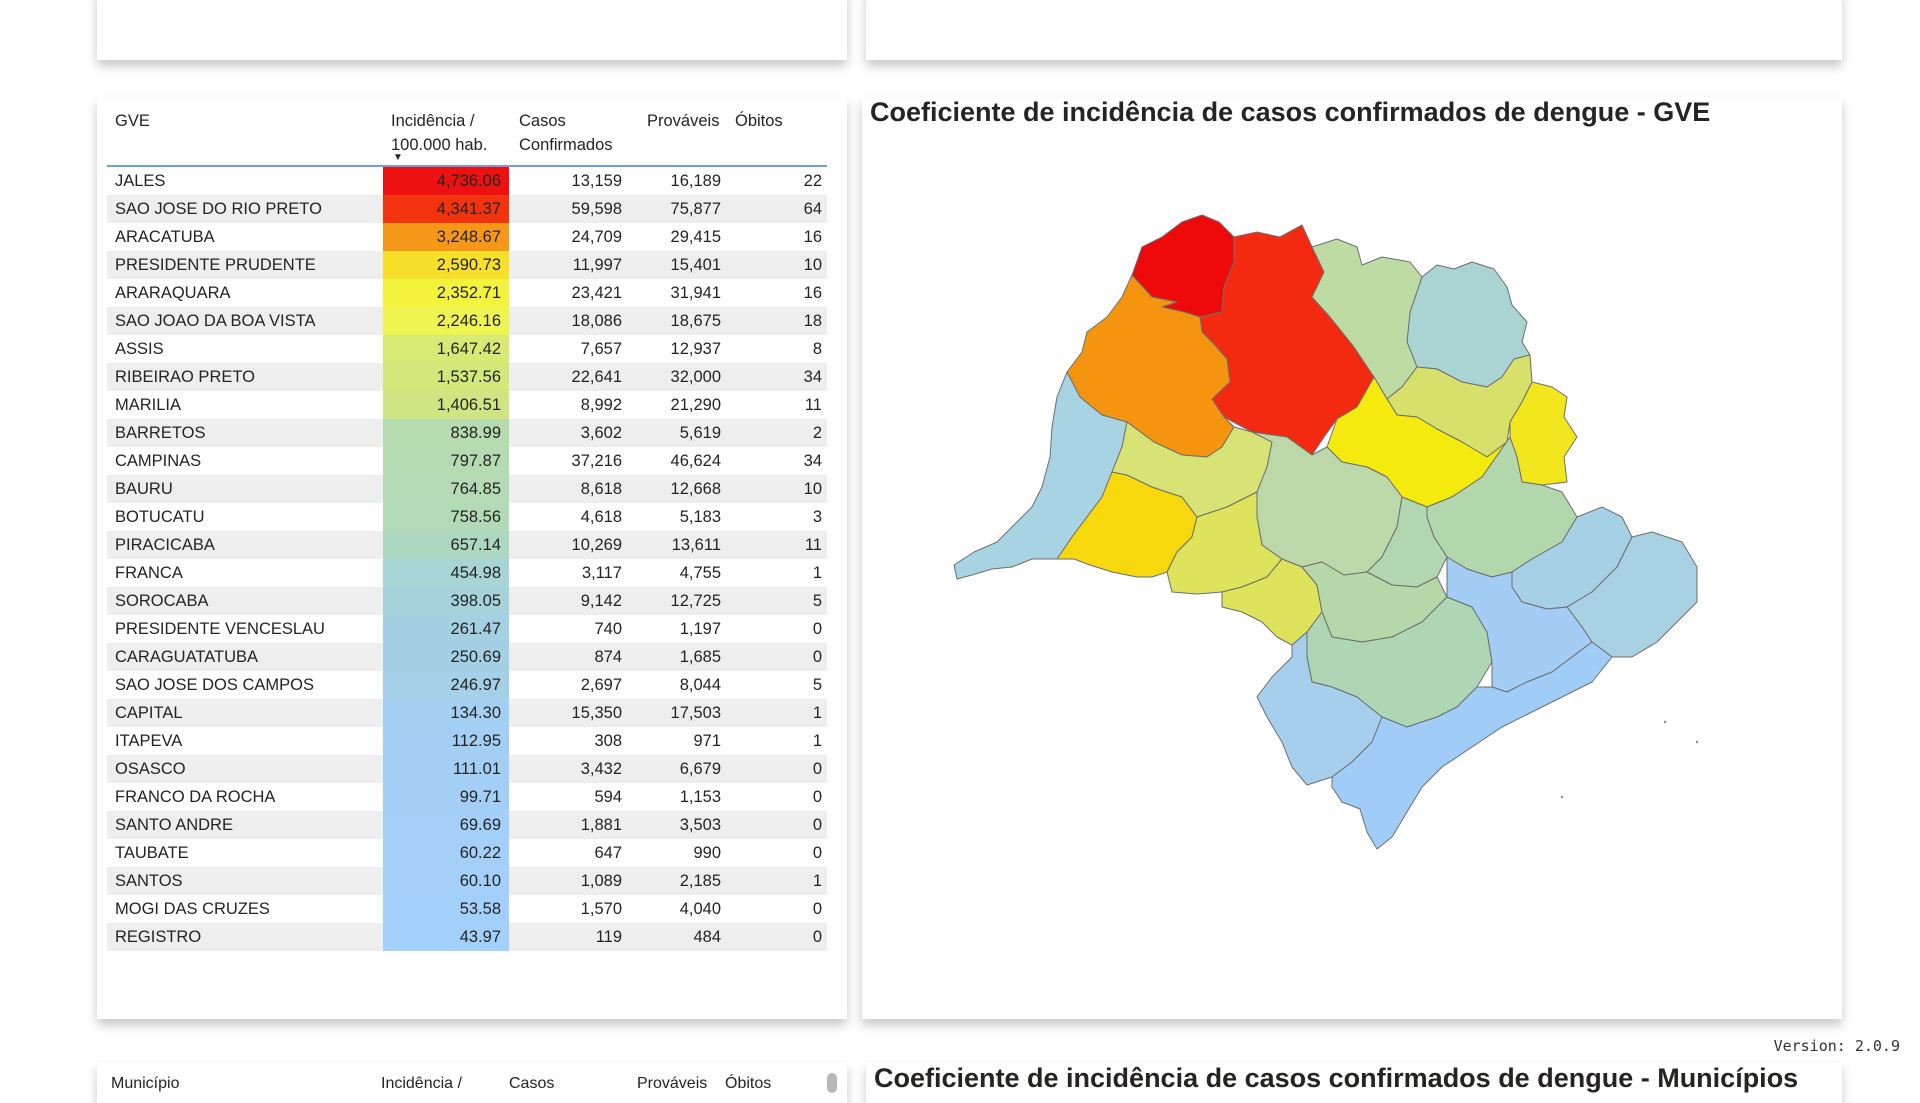  Describe the element at coordinates (759, 121) in the screenshot. I see `header-obitos: Óbitos` at that location.